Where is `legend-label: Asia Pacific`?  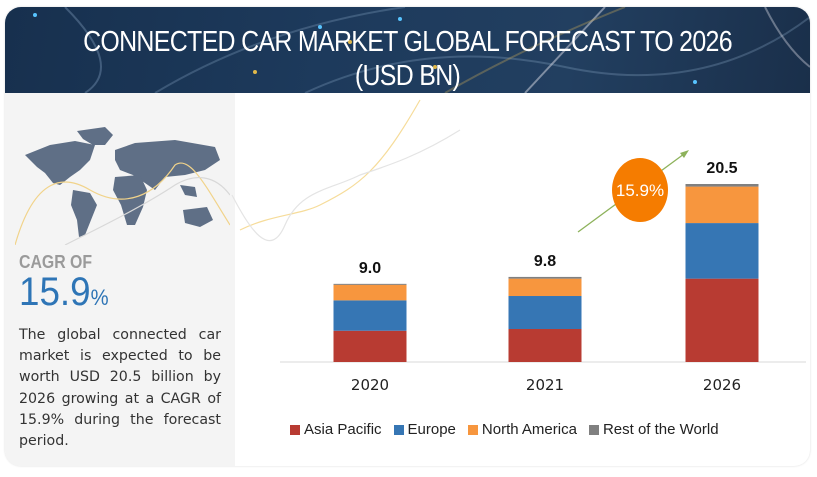
legend-label: Asia Pacific is located at coordinates (343, 429).